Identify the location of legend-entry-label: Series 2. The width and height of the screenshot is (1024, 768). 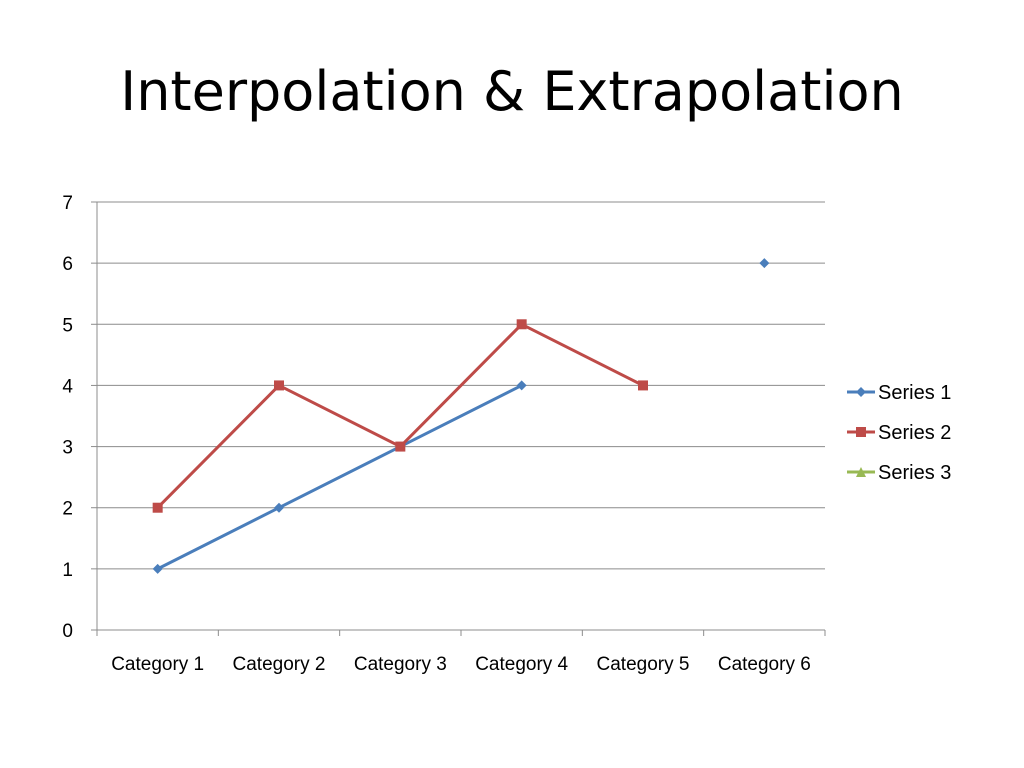
(914, 433).